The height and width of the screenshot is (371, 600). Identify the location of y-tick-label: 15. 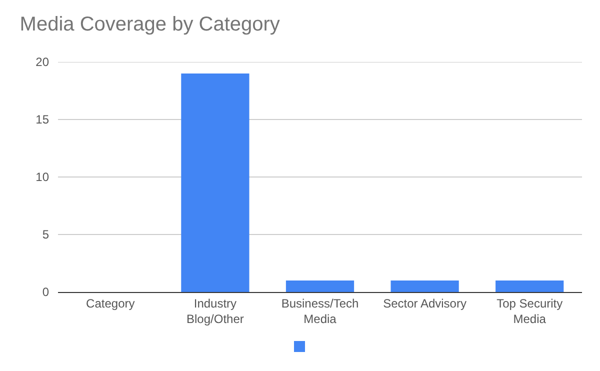
(43, 119).